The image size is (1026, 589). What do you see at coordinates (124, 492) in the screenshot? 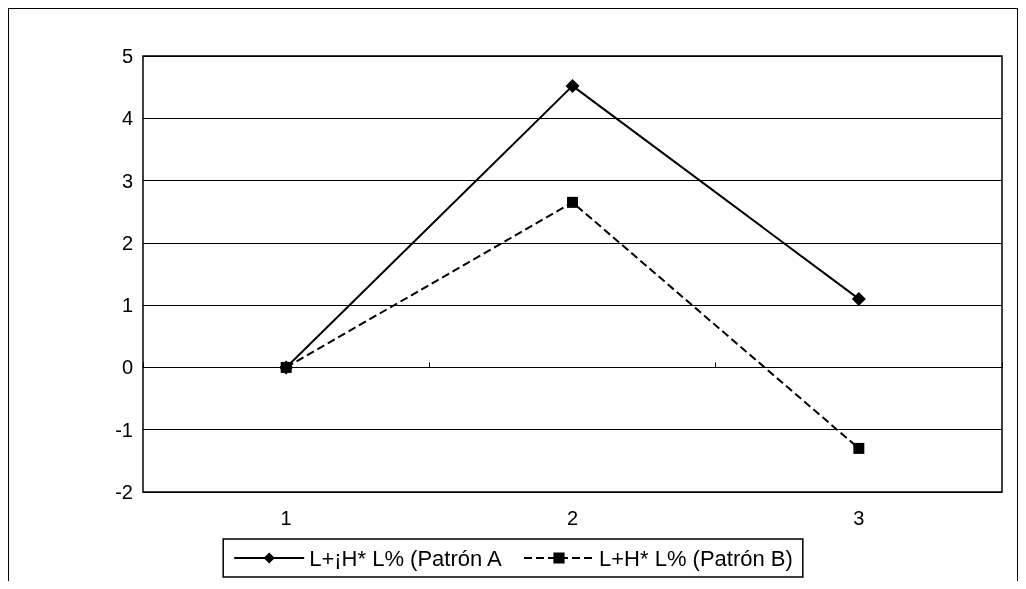
I see `y-tick-label: -2` at bounding box center [124, 492].